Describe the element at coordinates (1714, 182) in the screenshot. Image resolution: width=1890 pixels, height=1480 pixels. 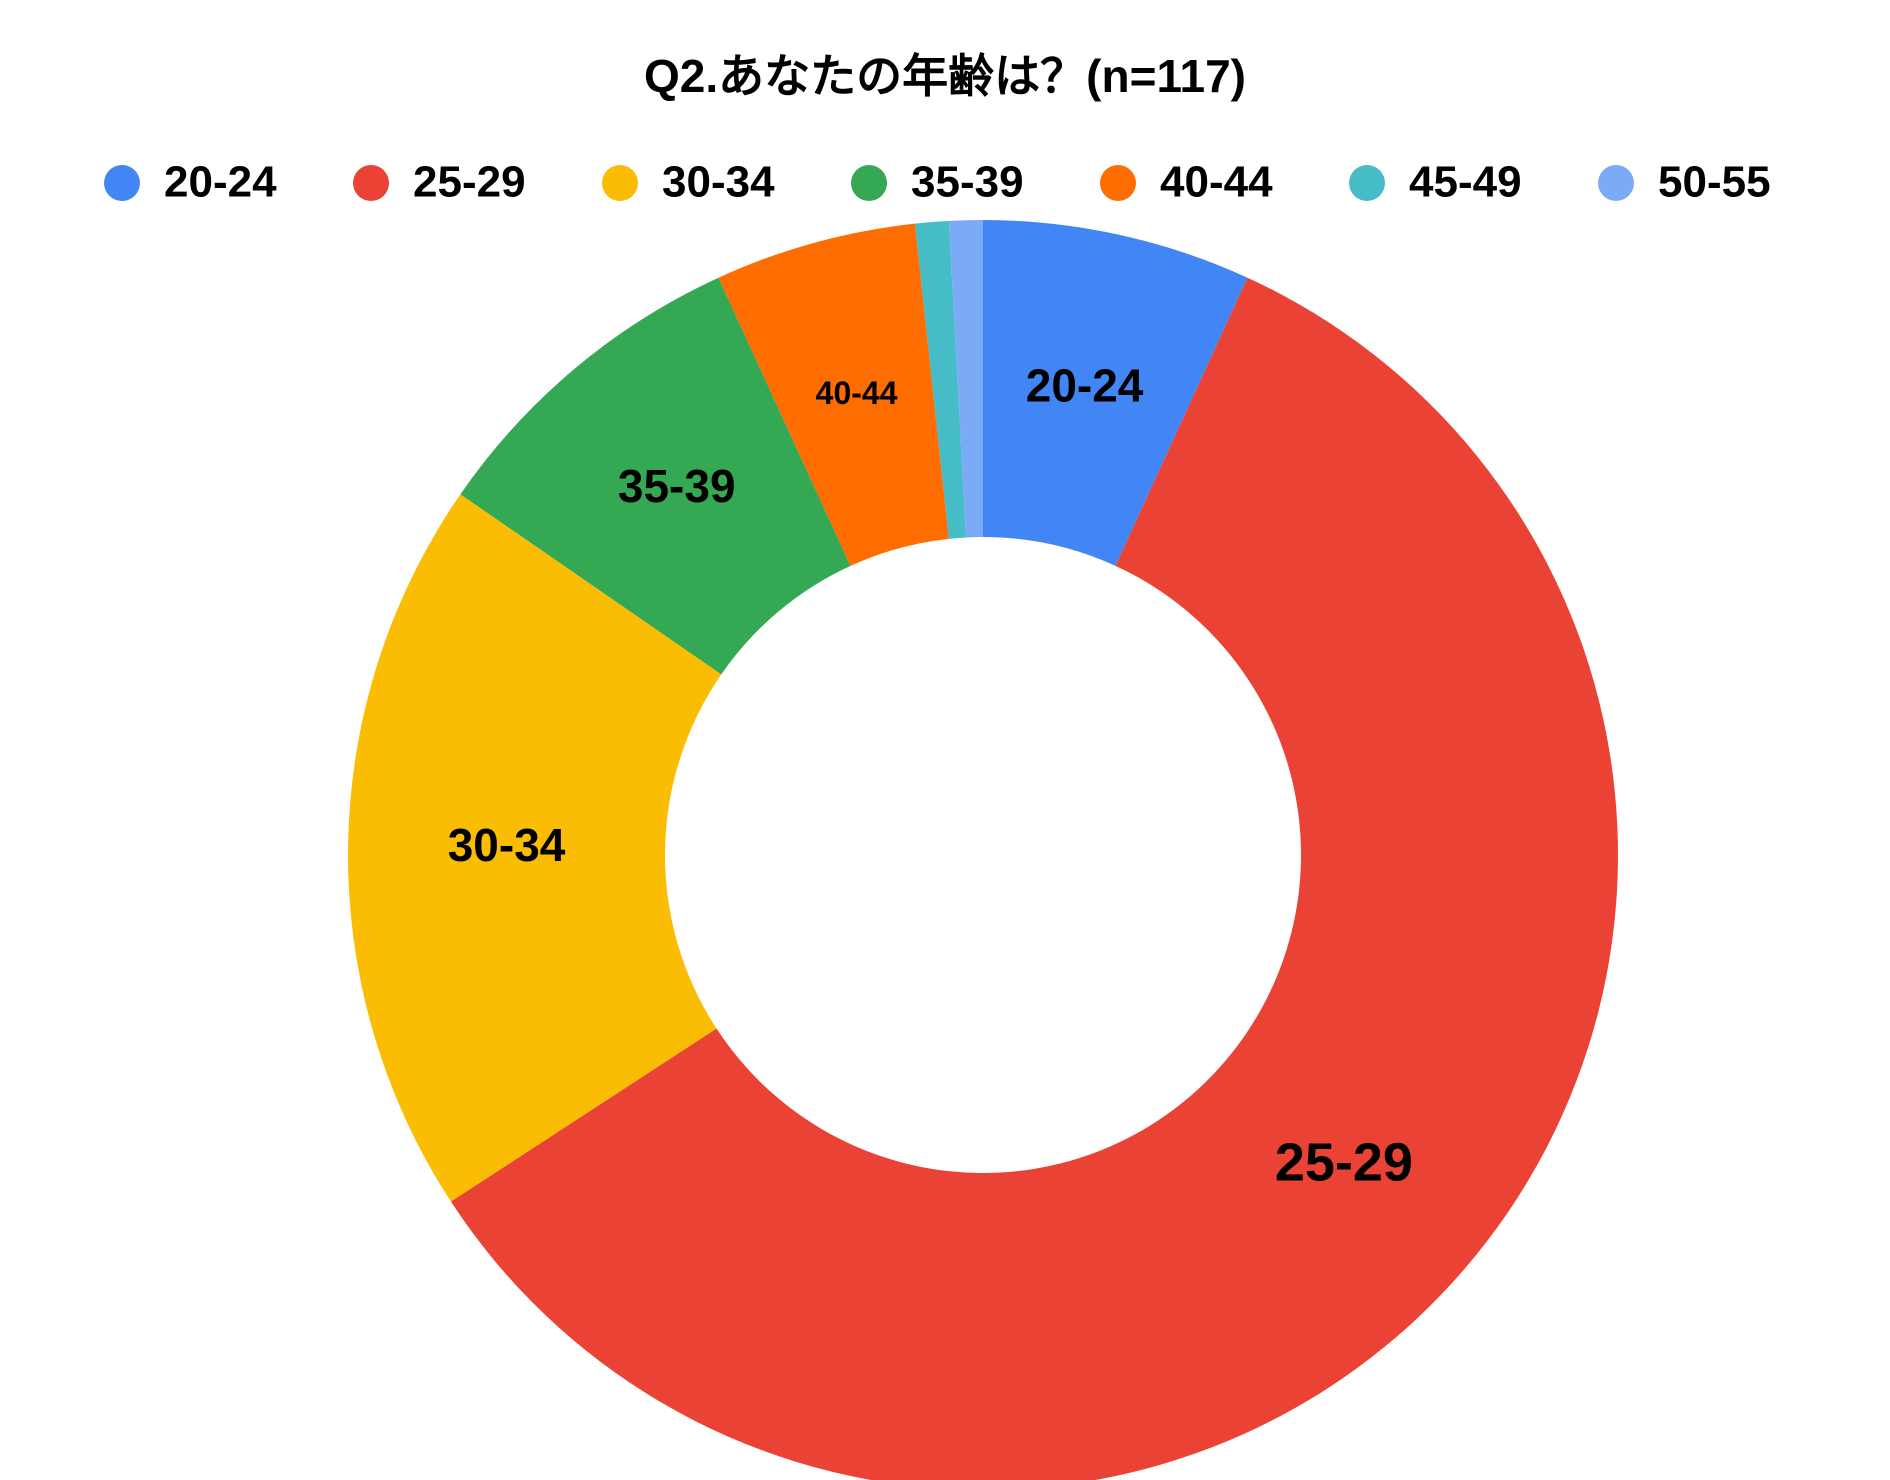
I see `legend-label: 50-55` at that location.